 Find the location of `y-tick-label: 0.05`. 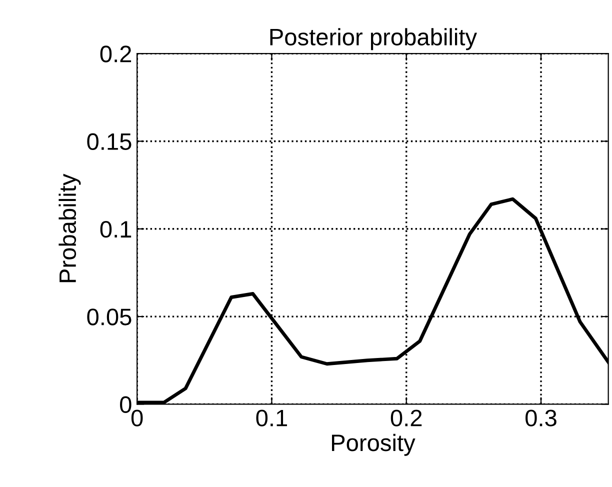

y-tick-label: 0.05 is located at coordinates (109, 317).